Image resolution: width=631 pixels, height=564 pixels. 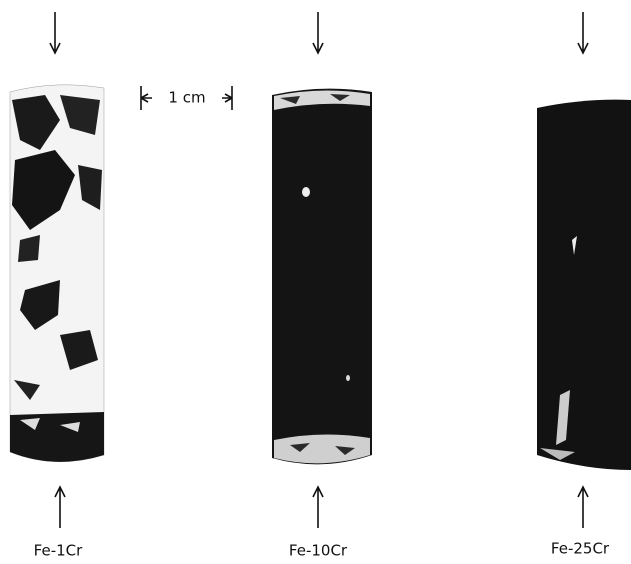 What do you see at coordinates (584, 285) in the screenshot?
I see `specimen-fe25cr` at bounding box center [584, 285].